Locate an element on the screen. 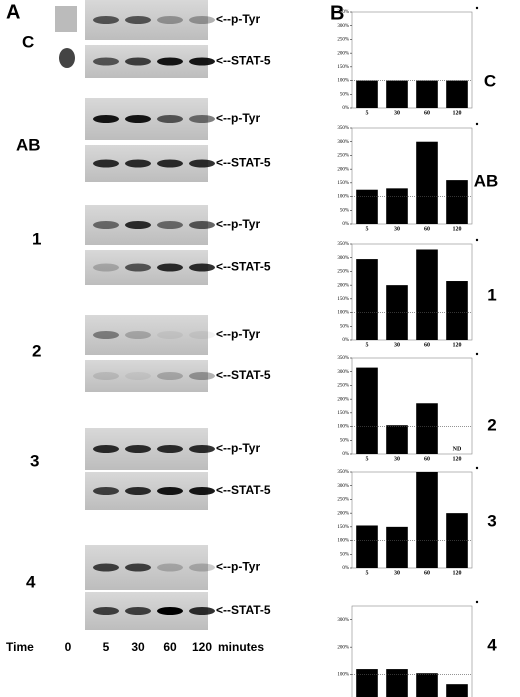 The width and height of the screenshot is (520, 697). chart-label: 1 is located at coordinates (491, 294).